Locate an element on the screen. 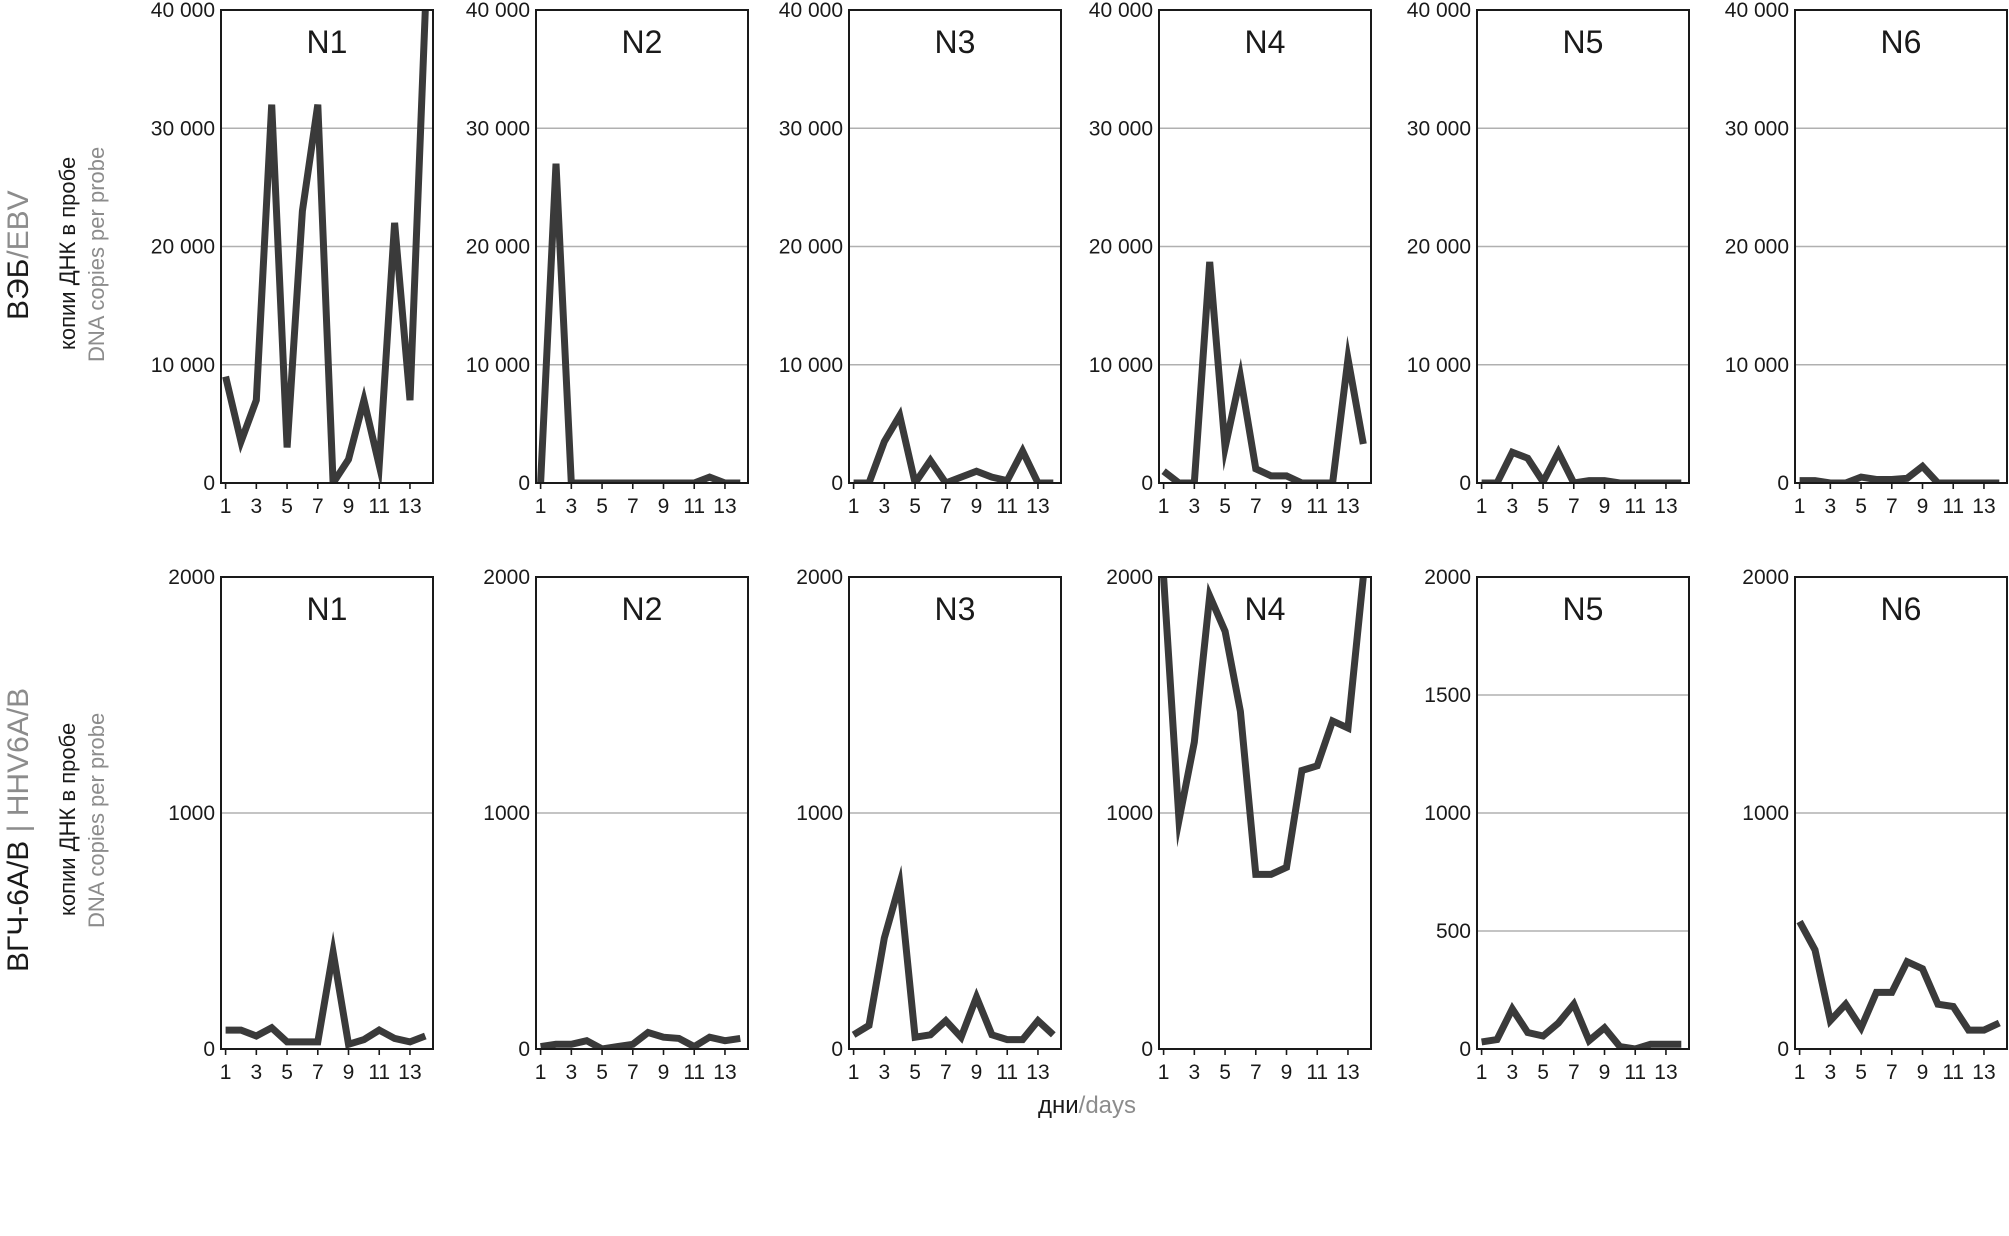 This screenshot has width=2009, height=1236. panel-r1-n2-xtick-label-0: 1 is located at coordinates (541, 506).